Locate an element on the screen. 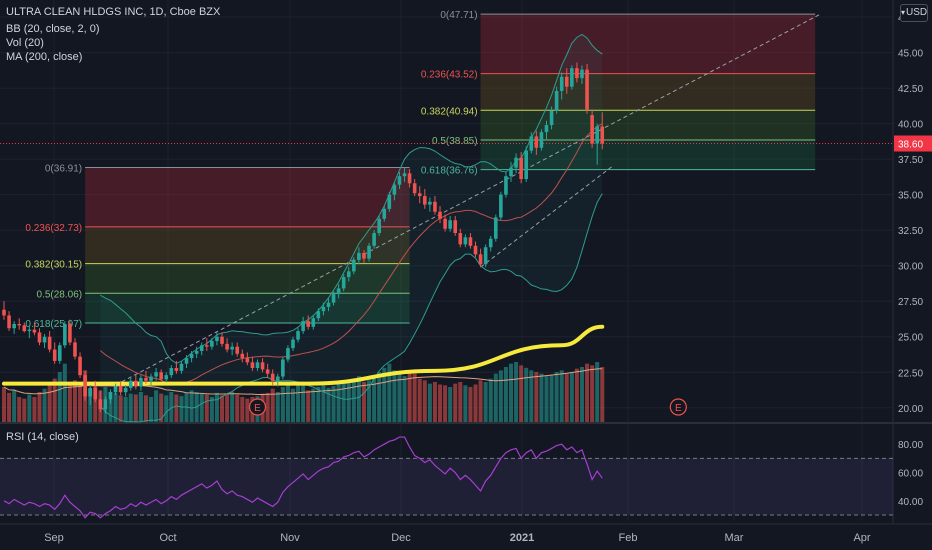  fib-level-label: 0.618(25.97) is located at coordinates (53, 324).